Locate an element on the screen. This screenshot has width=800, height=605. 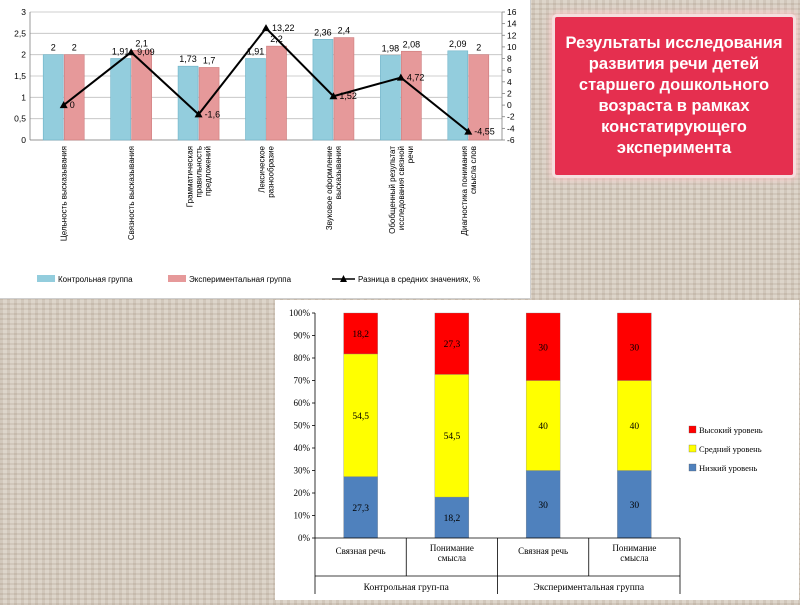
chart2-category-label: Связная речь is located at coordinates (361, 551).